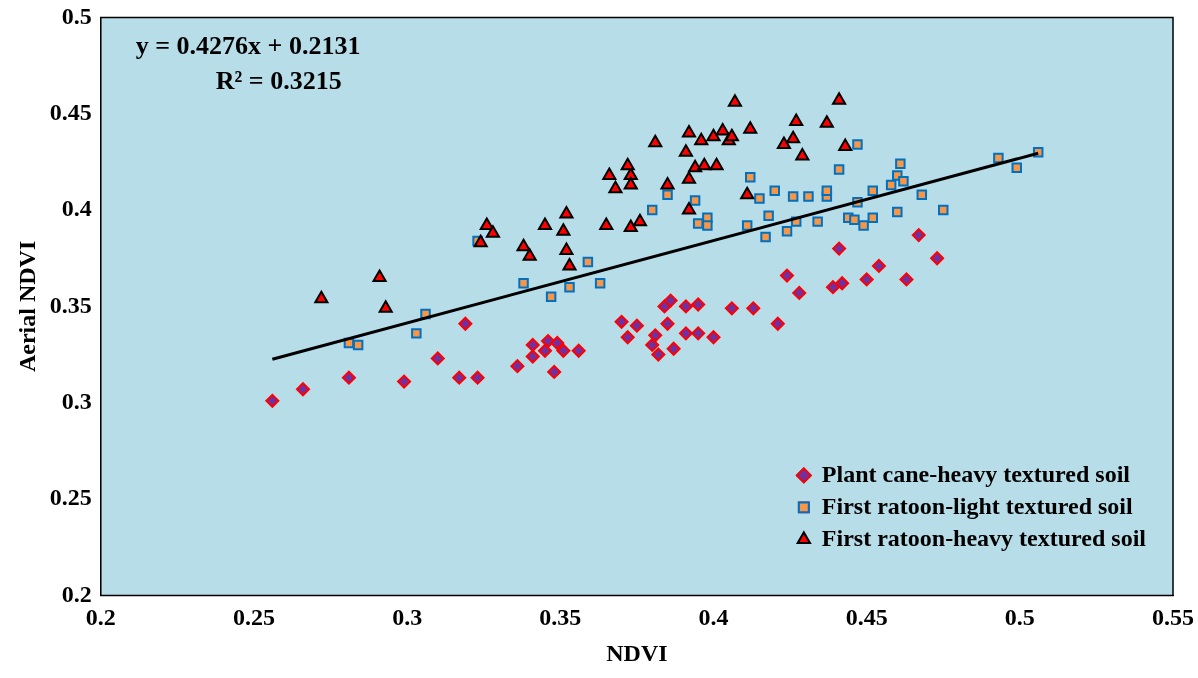 This screenshot has width=1198, height=678. Describe the element at coordinates (1019, 617) in the screenshot. I see `x-tick-label: 0.5` at that location.